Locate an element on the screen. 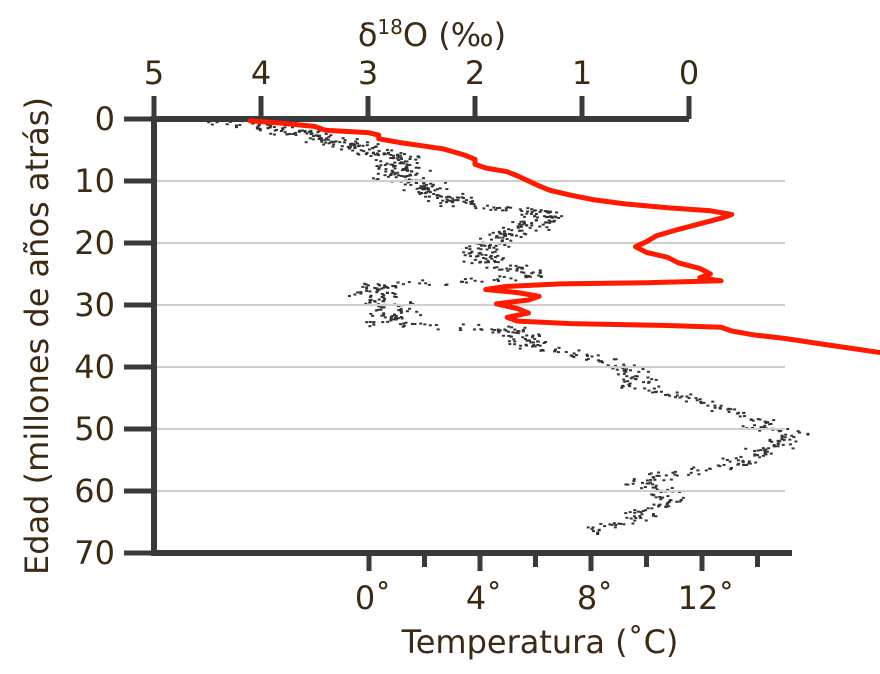  left-axis-tick-label: 10 is located at coordinates (94, 181).